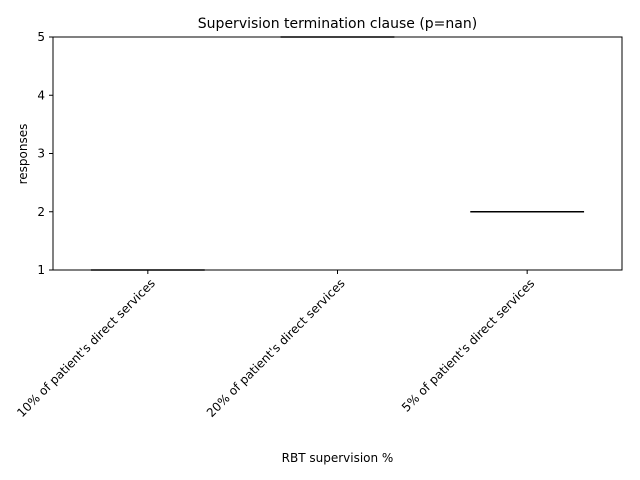  What do you see at coordinates (41, 154) in the screenshot?
I see `y-tick-label: 3` at bounding box center [41, 154].